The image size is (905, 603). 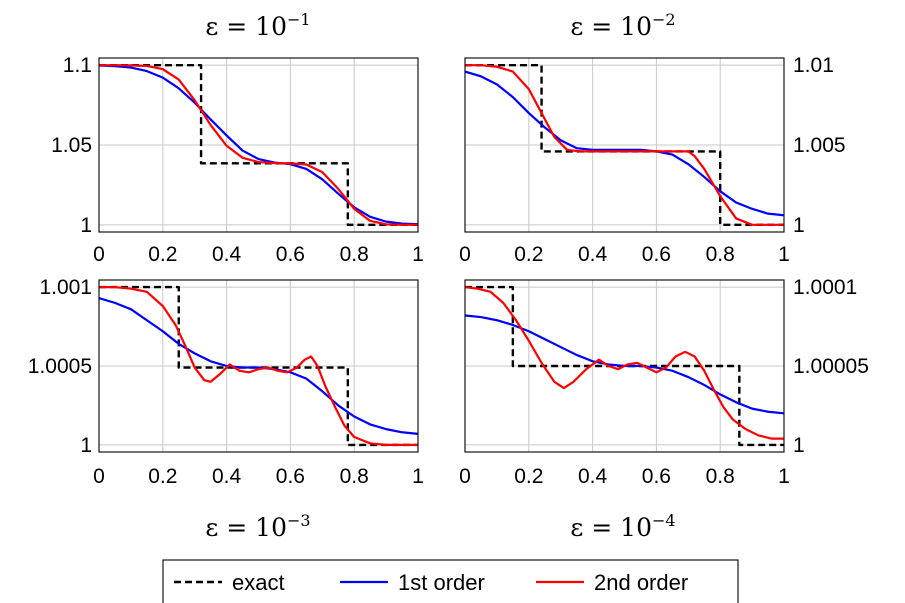 What do you see at coordinates (257, 25) in the screenshot?
I see `panel-title: ε = 10−1` at bounding box center [257, 25].